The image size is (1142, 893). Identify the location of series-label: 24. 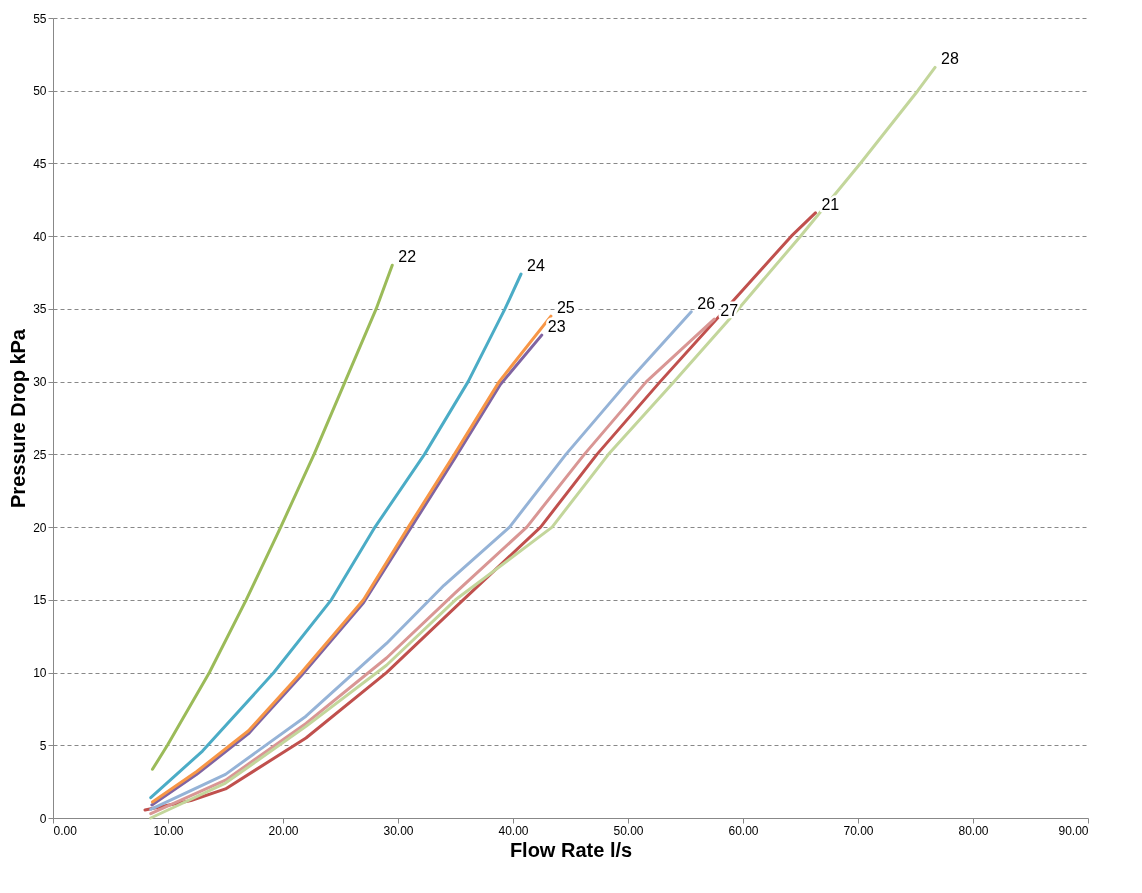
(536, 265).